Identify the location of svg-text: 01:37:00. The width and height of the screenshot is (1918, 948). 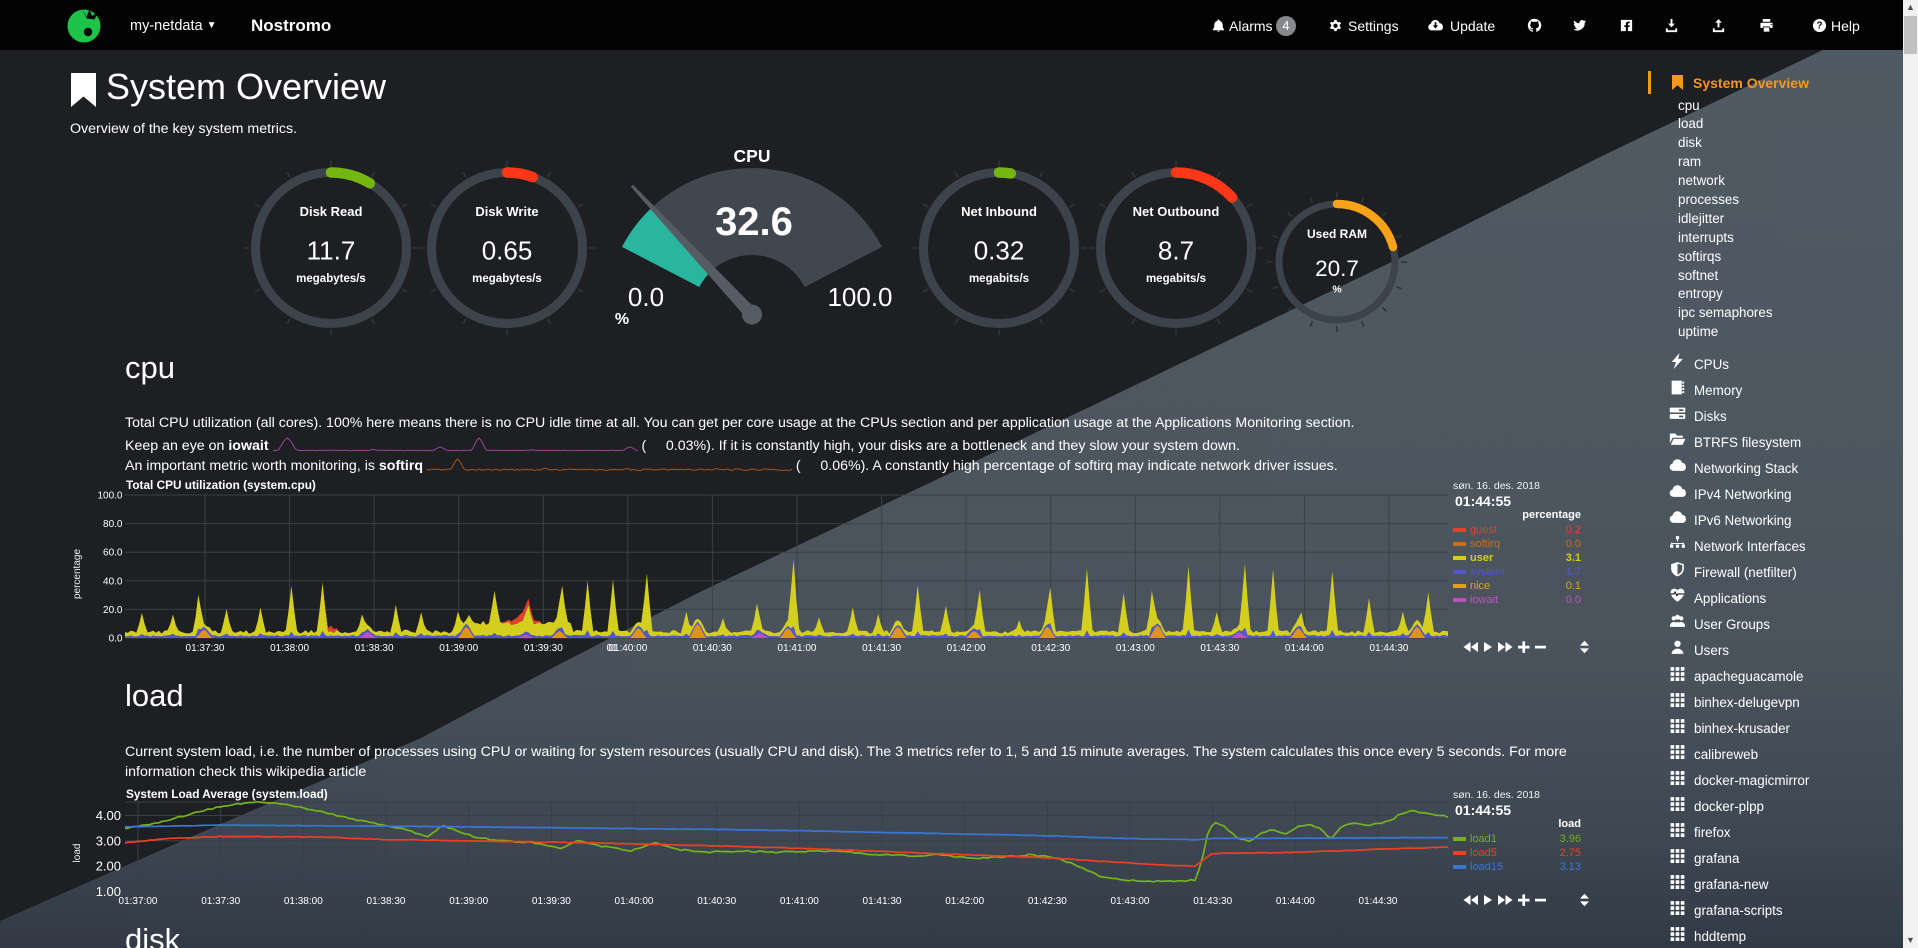
(138, 901).